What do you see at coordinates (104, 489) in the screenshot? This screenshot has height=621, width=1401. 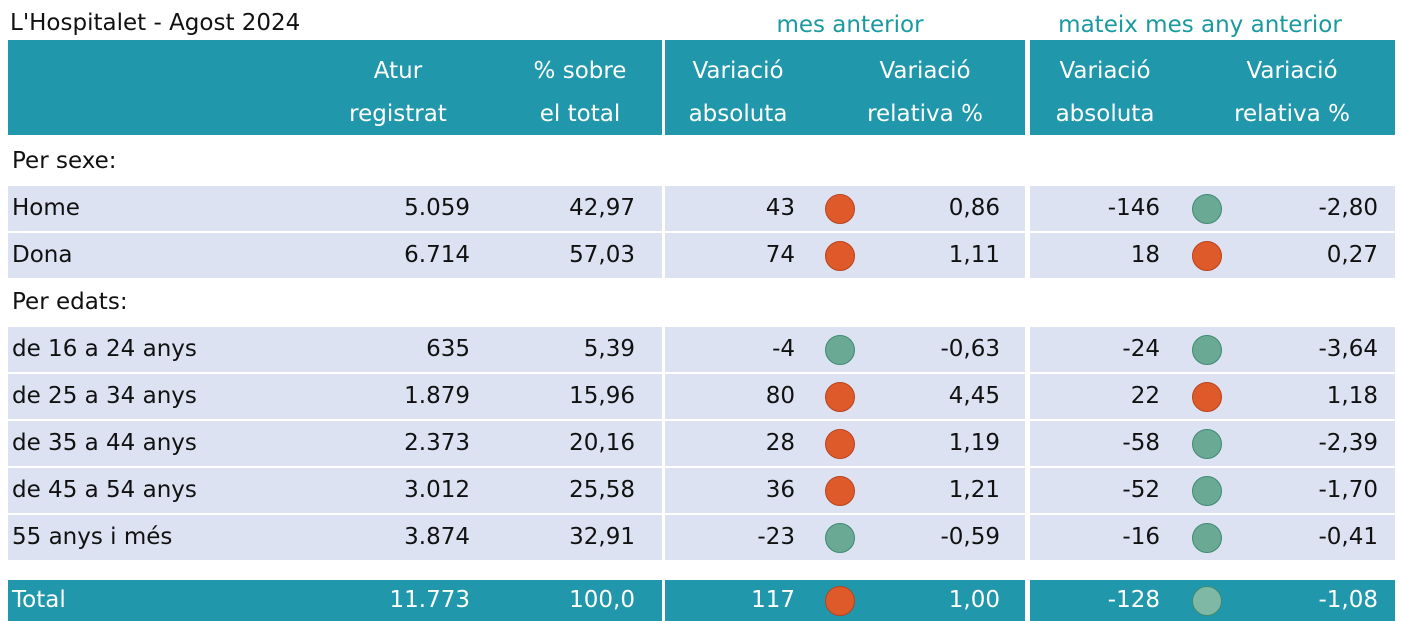 I see `row-label: de 45 a 54 anys` at bounding box center [104, 489].